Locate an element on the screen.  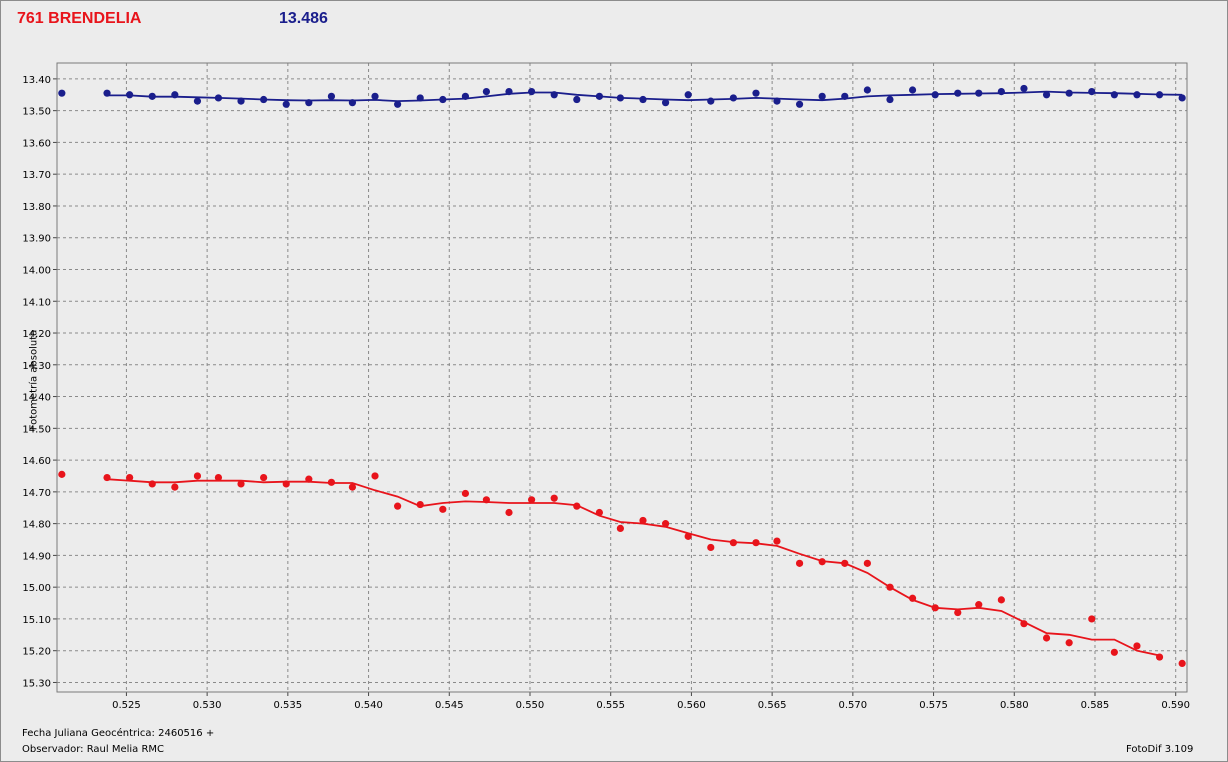
y-tick-label: 14.70 is located at coordinates (36, 493).